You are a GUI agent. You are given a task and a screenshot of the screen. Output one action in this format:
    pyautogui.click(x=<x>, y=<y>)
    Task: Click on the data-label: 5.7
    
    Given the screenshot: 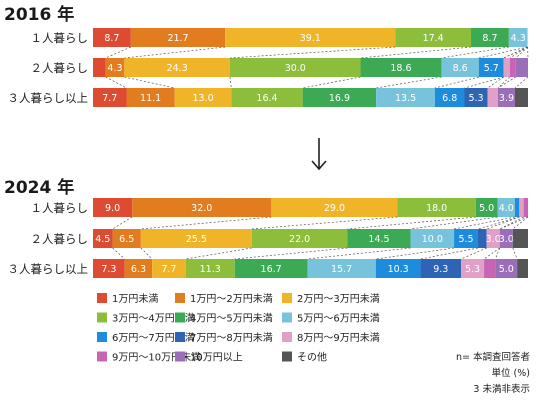 What is the action you would take?
    pyautogui.click(x=491, y=68)
    